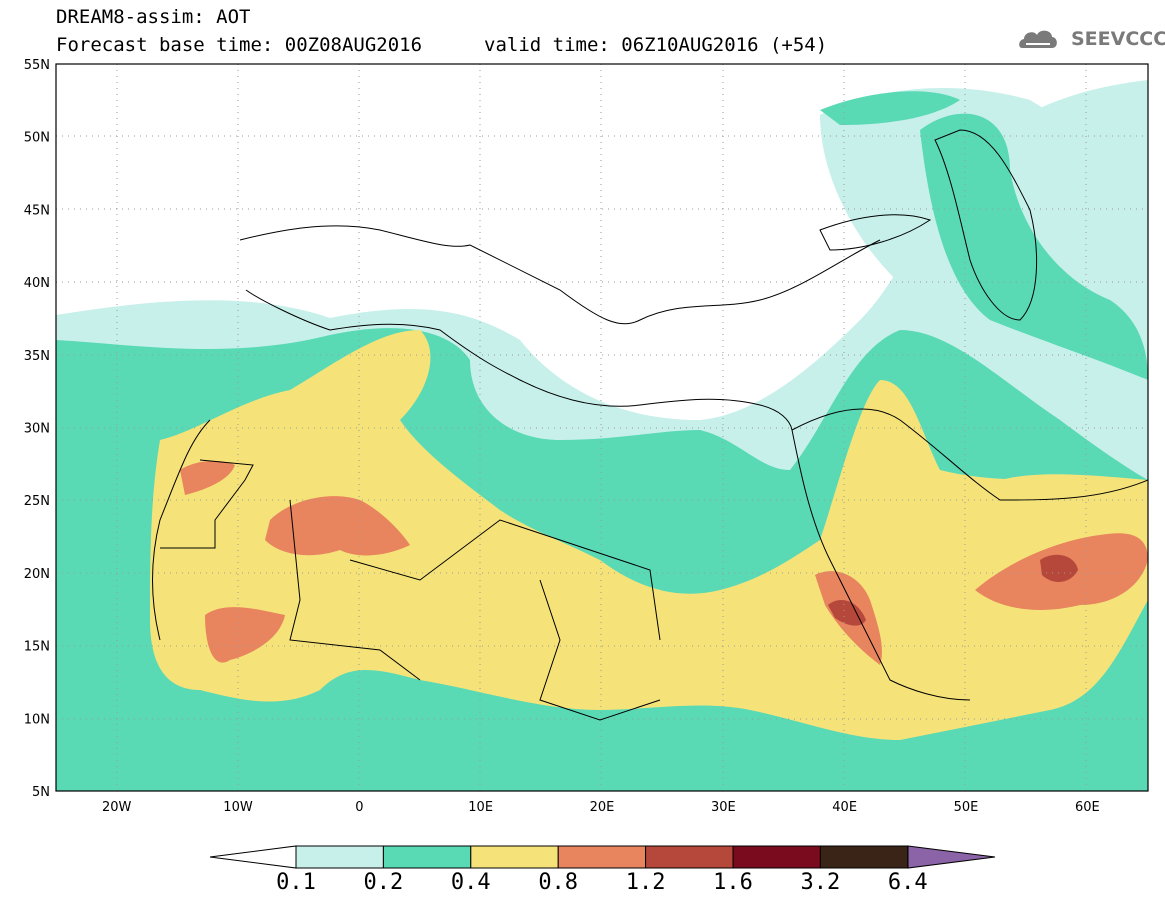 The height and width of the screenshot is (905, 1165). What do you see at coordinates (238, 807) in the screenshot?
I see `lon-tick-label: 10W` at bounding box center [238, 807].